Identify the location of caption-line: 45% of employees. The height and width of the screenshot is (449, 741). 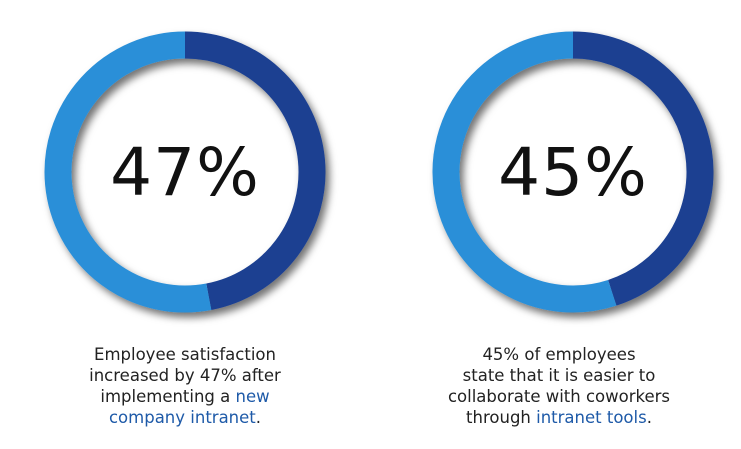
(557, 354).